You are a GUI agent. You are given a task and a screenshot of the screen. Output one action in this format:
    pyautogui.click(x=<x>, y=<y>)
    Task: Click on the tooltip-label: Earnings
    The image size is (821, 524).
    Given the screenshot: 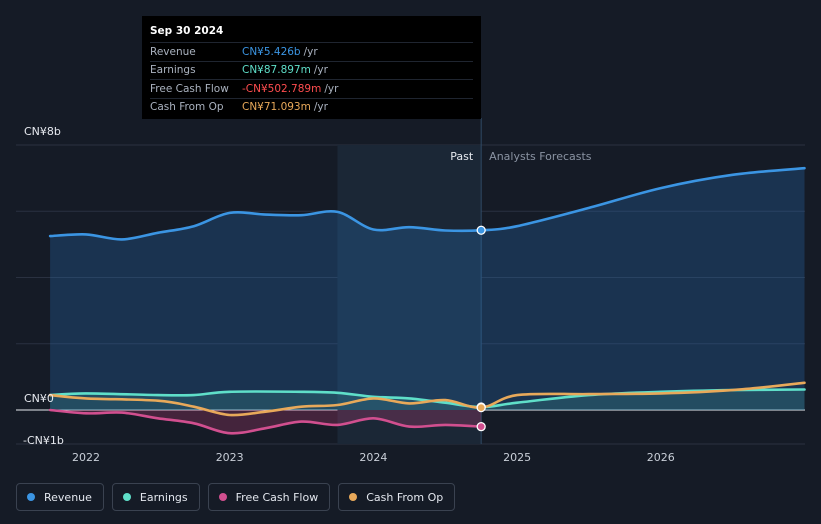 What is the action you would take?
    pyautogui.click(x=173, y=70)
    